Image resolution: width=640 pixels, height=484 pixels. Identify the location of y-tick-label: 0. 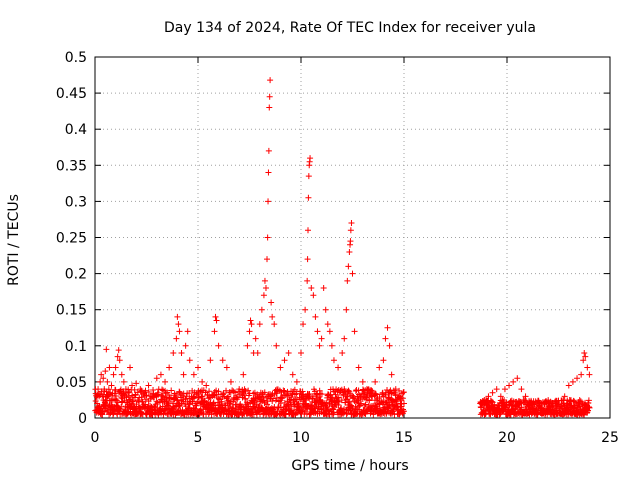
(82, 419).